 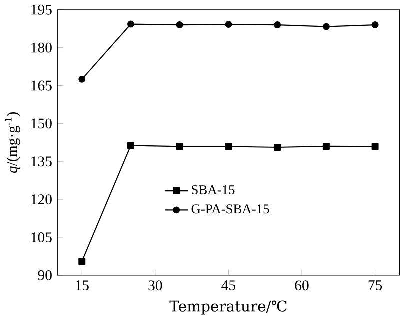 What do you see at coordinates (12, 143) in the screenshot?
I see `y-axis-title: q/(mg·g$^{-1}$)` at bounding box center [12, 143].